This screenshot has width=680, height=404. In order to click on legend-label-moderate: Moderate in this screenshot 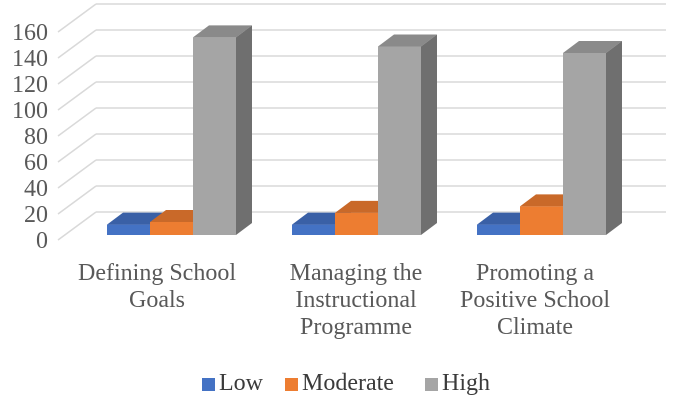, I will do `click(348, 383)`.